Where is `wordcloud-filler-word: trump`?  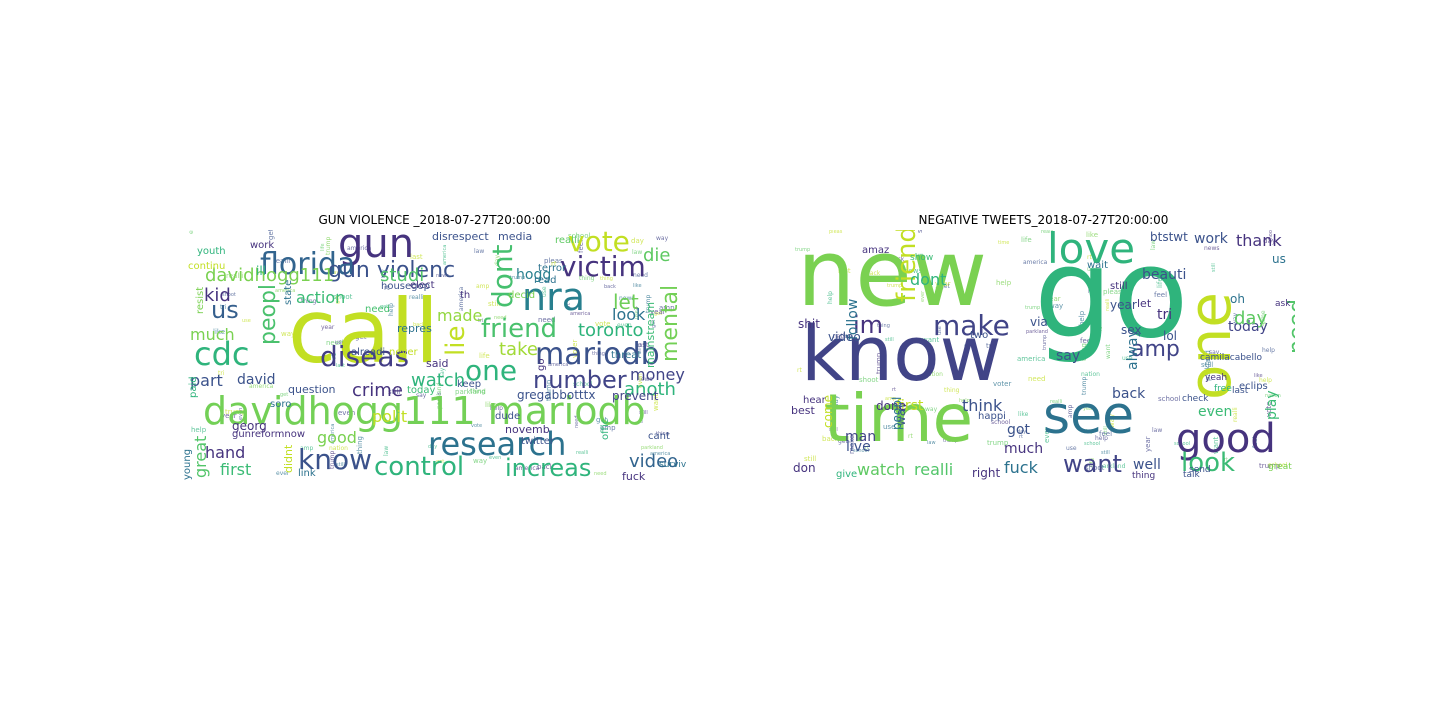 wordcloud-filler-word: trump is located at coordinates (951, 441).